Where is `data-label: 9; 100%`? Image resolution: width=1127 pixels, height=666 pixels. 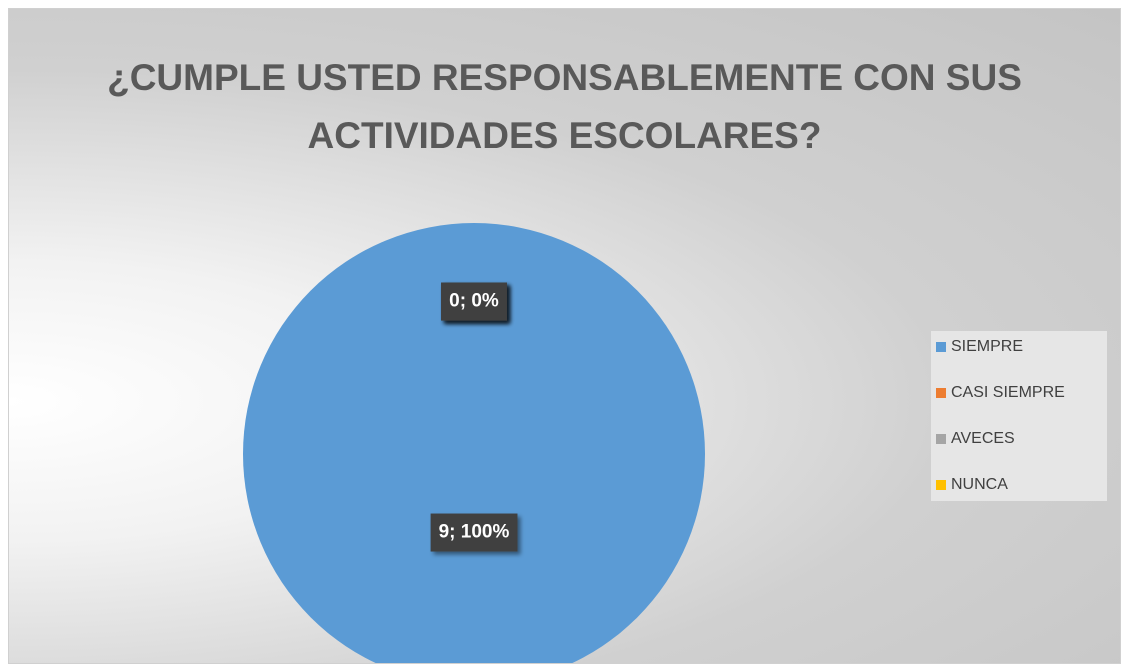 data-label: 9; 100% is located at coordinates (474, 532).